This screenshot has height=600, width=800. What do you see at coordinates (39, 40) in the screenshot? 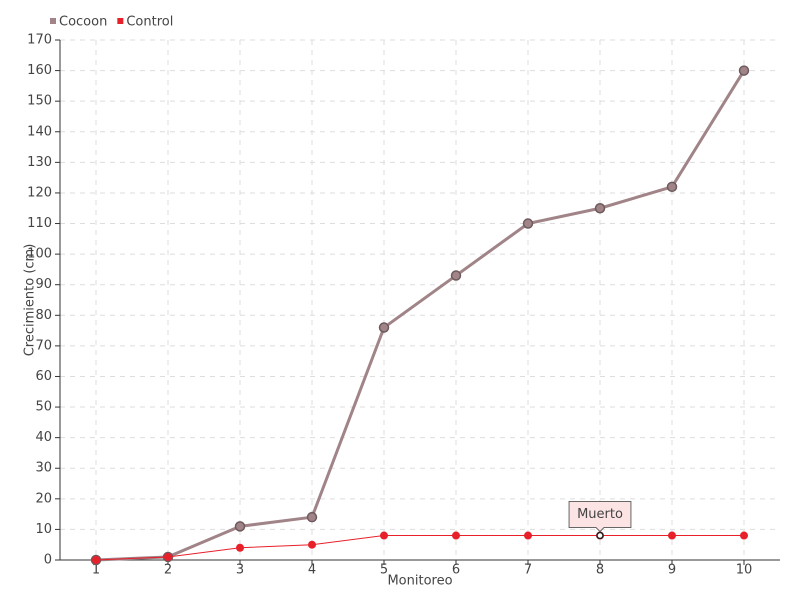
I see `y-tick-label: 170` at bounding box center [39, 40].